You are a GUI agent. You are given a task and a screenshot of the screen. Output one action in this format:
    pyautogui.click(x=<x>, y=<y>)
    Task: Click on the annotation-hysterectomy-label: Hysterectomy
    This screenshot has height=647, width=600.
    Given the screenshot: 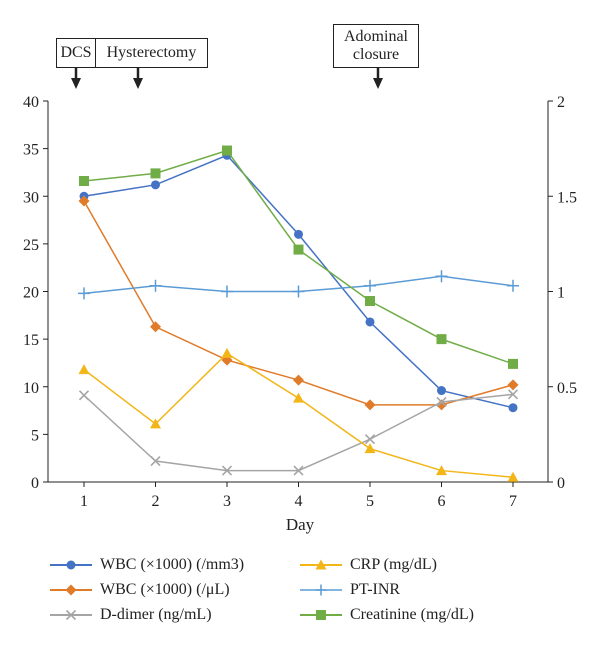 What is the action you would take?
    pyautogui.click(x=151, y=52)
    